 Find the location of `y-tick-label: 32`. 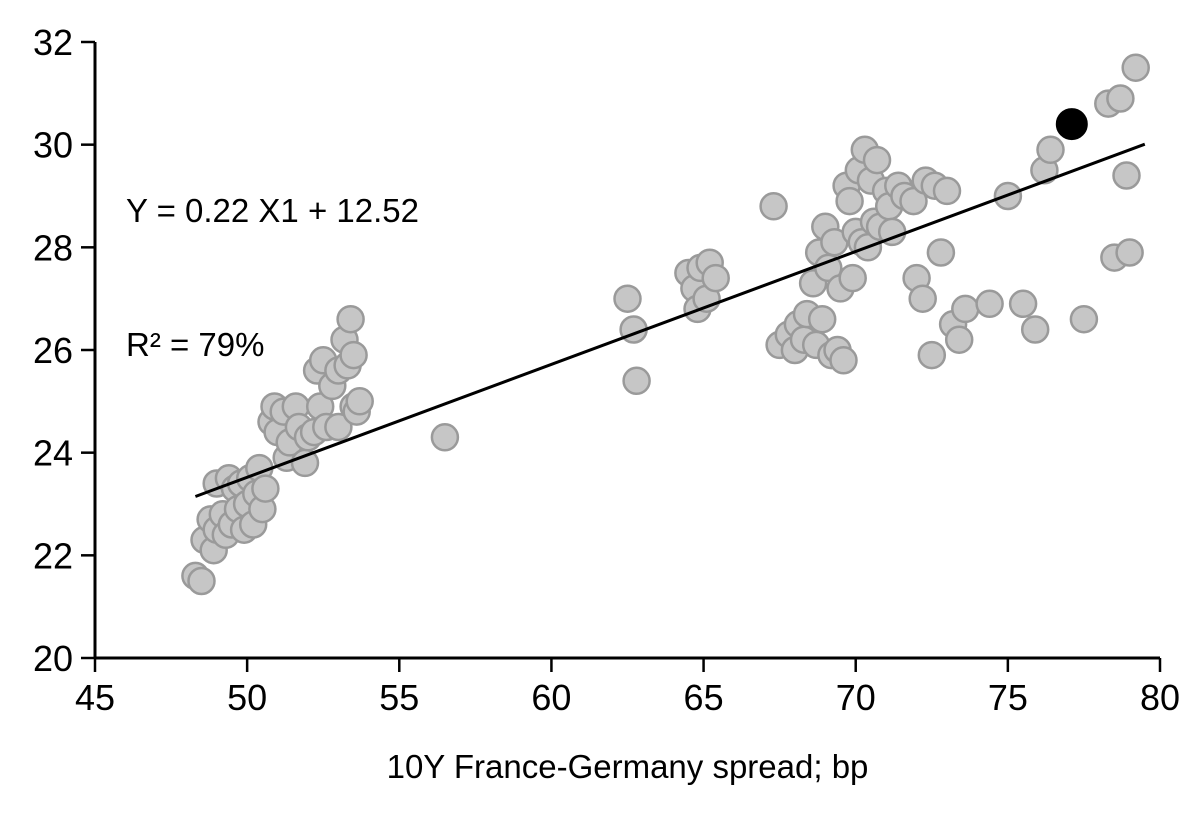

y-tick-label: 32 is located at coordinates (53, 42).